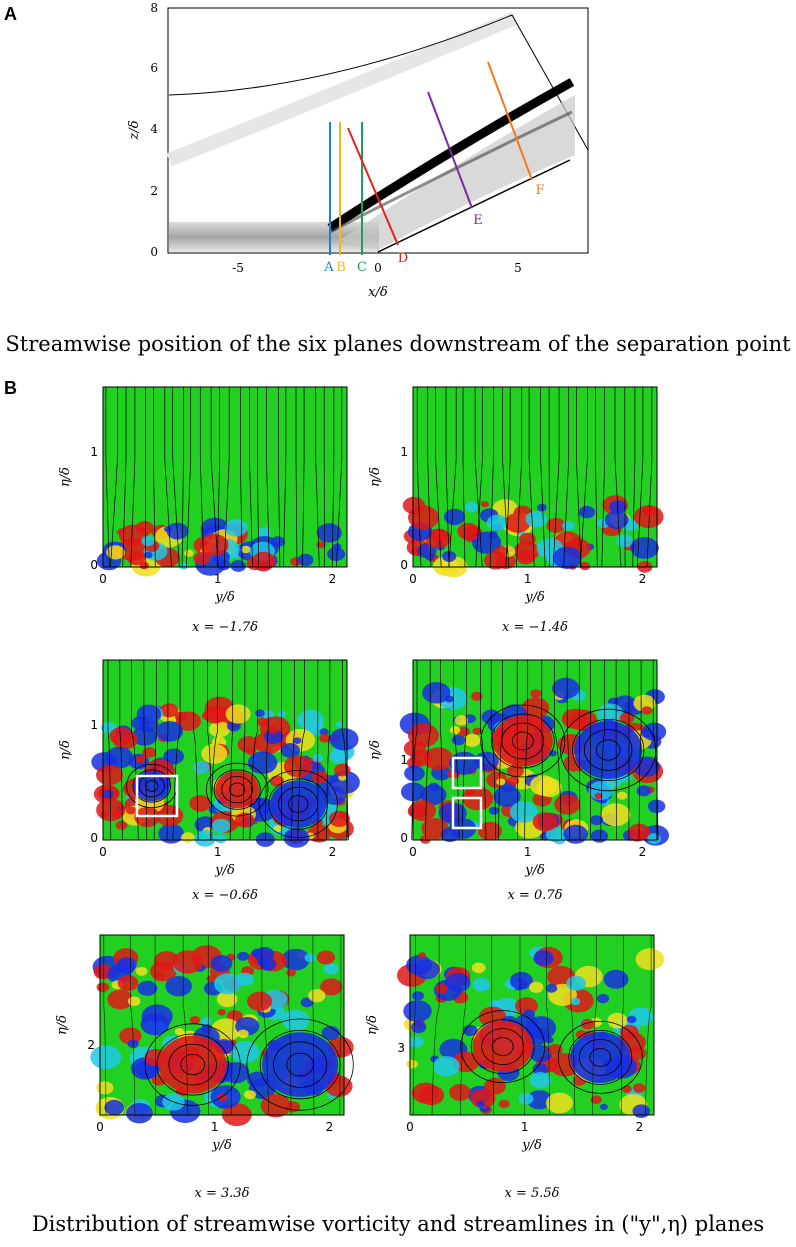  Describe the element at coordinates (274, 237) in the screenshot. I see `boundary-layer-band` at that location.